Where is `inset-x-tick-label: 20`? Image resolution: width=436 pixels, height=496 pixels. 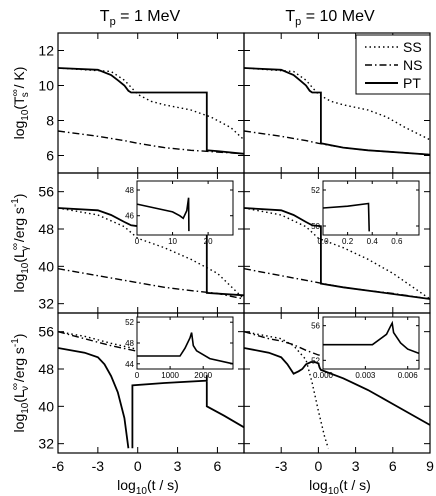 inset-x-tick-label: 20 is located at coordinates (208, 241).